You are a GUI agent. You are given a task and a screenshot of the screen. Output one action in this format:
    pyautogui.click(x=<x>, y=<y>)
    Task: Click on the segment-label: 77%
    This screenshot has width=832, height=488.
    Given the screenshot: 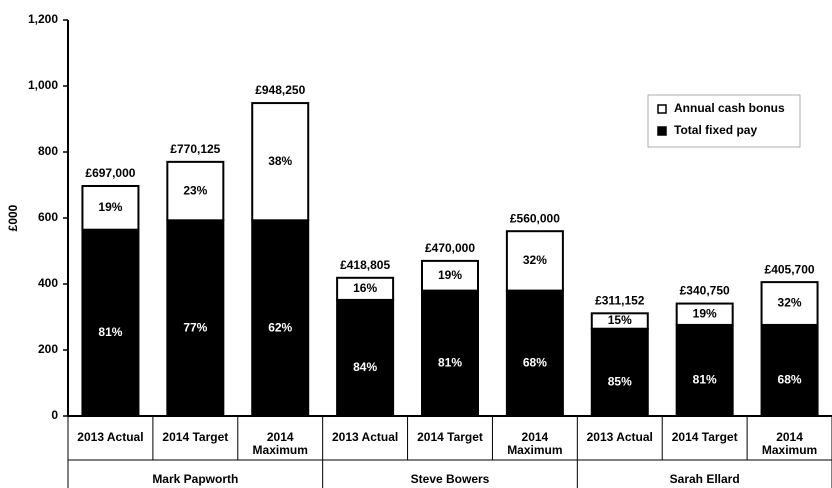 What is the action you would take?
    pyautogui.click(x=195, y=327)
    